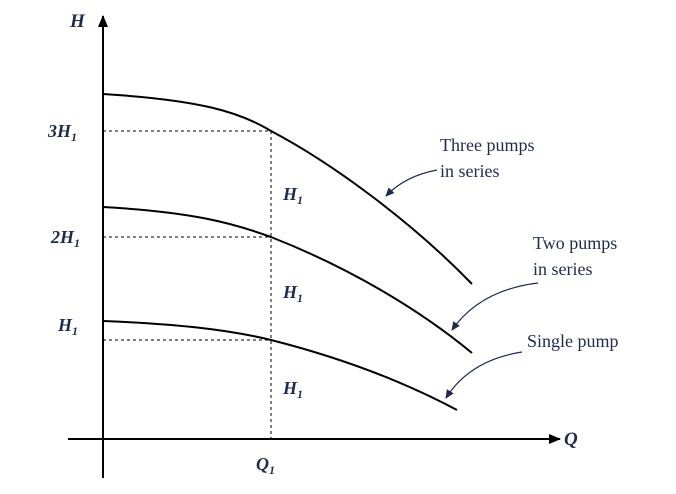 Image resolution: width=676 pixels, height=494 pixels. What do you see at coordinates (573, 341) in the screenshot?
I see `label-single-pump: Single pump` at bounding box center [573, 341].